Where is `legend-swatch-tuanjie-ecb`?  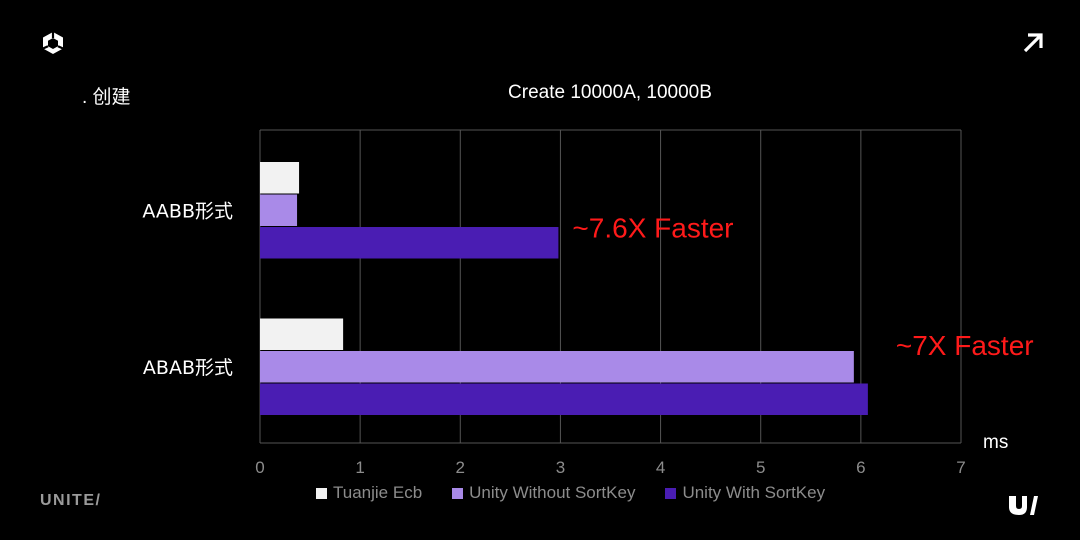 legend-swatch-tuanjie-ecb is located at coordinates (321, 493).